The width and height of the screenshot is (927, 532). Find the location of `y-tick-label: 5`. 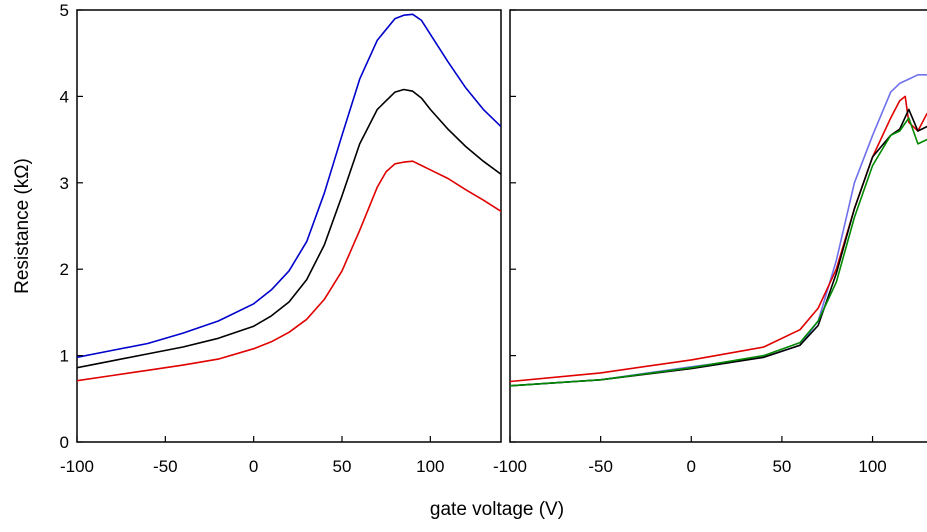

y-tick-label: 5 is located at coordinates (64, 10).